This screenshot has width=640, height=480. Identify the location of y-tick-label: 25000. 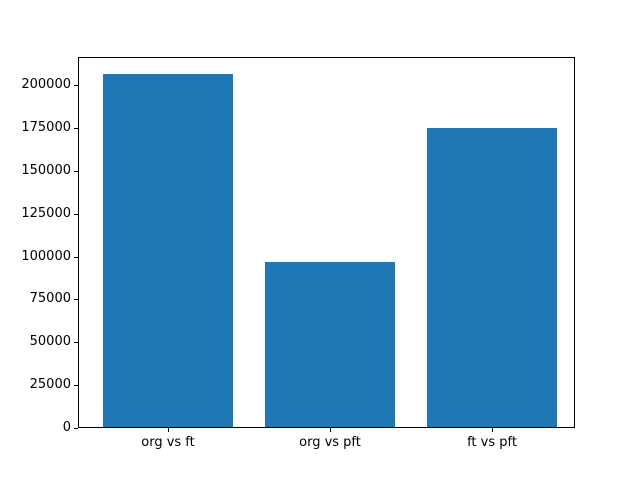
(50, 384).